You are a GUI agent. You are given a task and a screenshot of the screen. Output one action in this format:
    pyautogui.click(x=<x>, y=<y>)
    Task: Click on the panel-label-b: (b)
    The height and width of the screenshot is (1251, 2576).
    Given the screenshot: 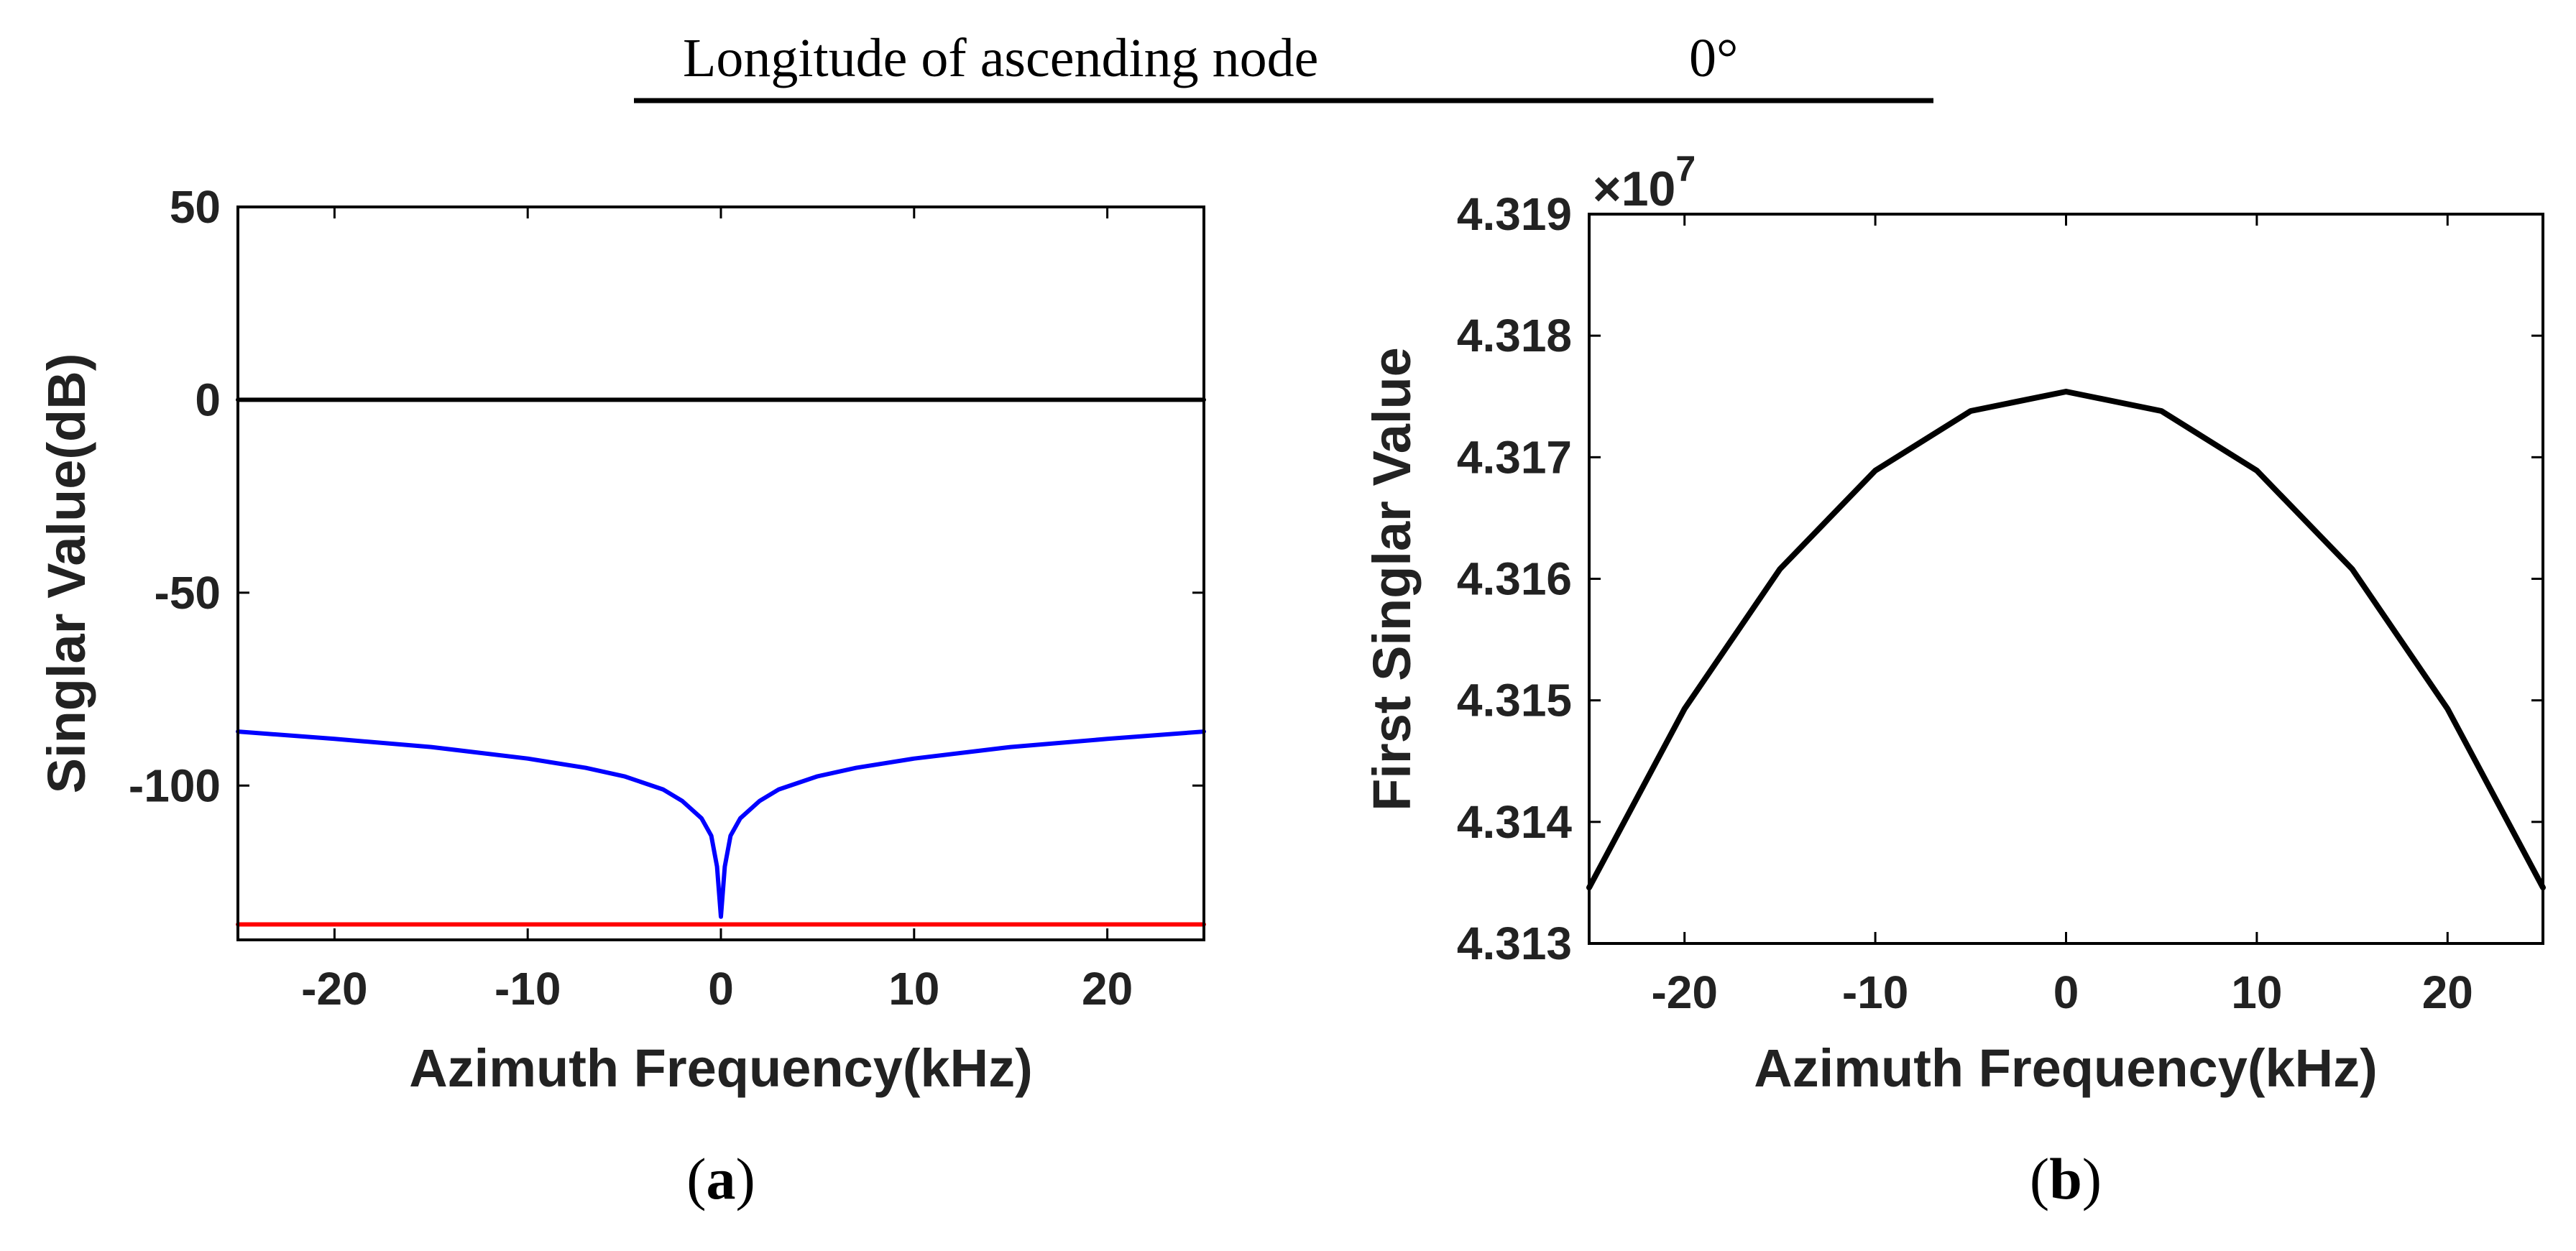 What is the action you would take?
    pyautogui.click(x=2066, y=1178)
    